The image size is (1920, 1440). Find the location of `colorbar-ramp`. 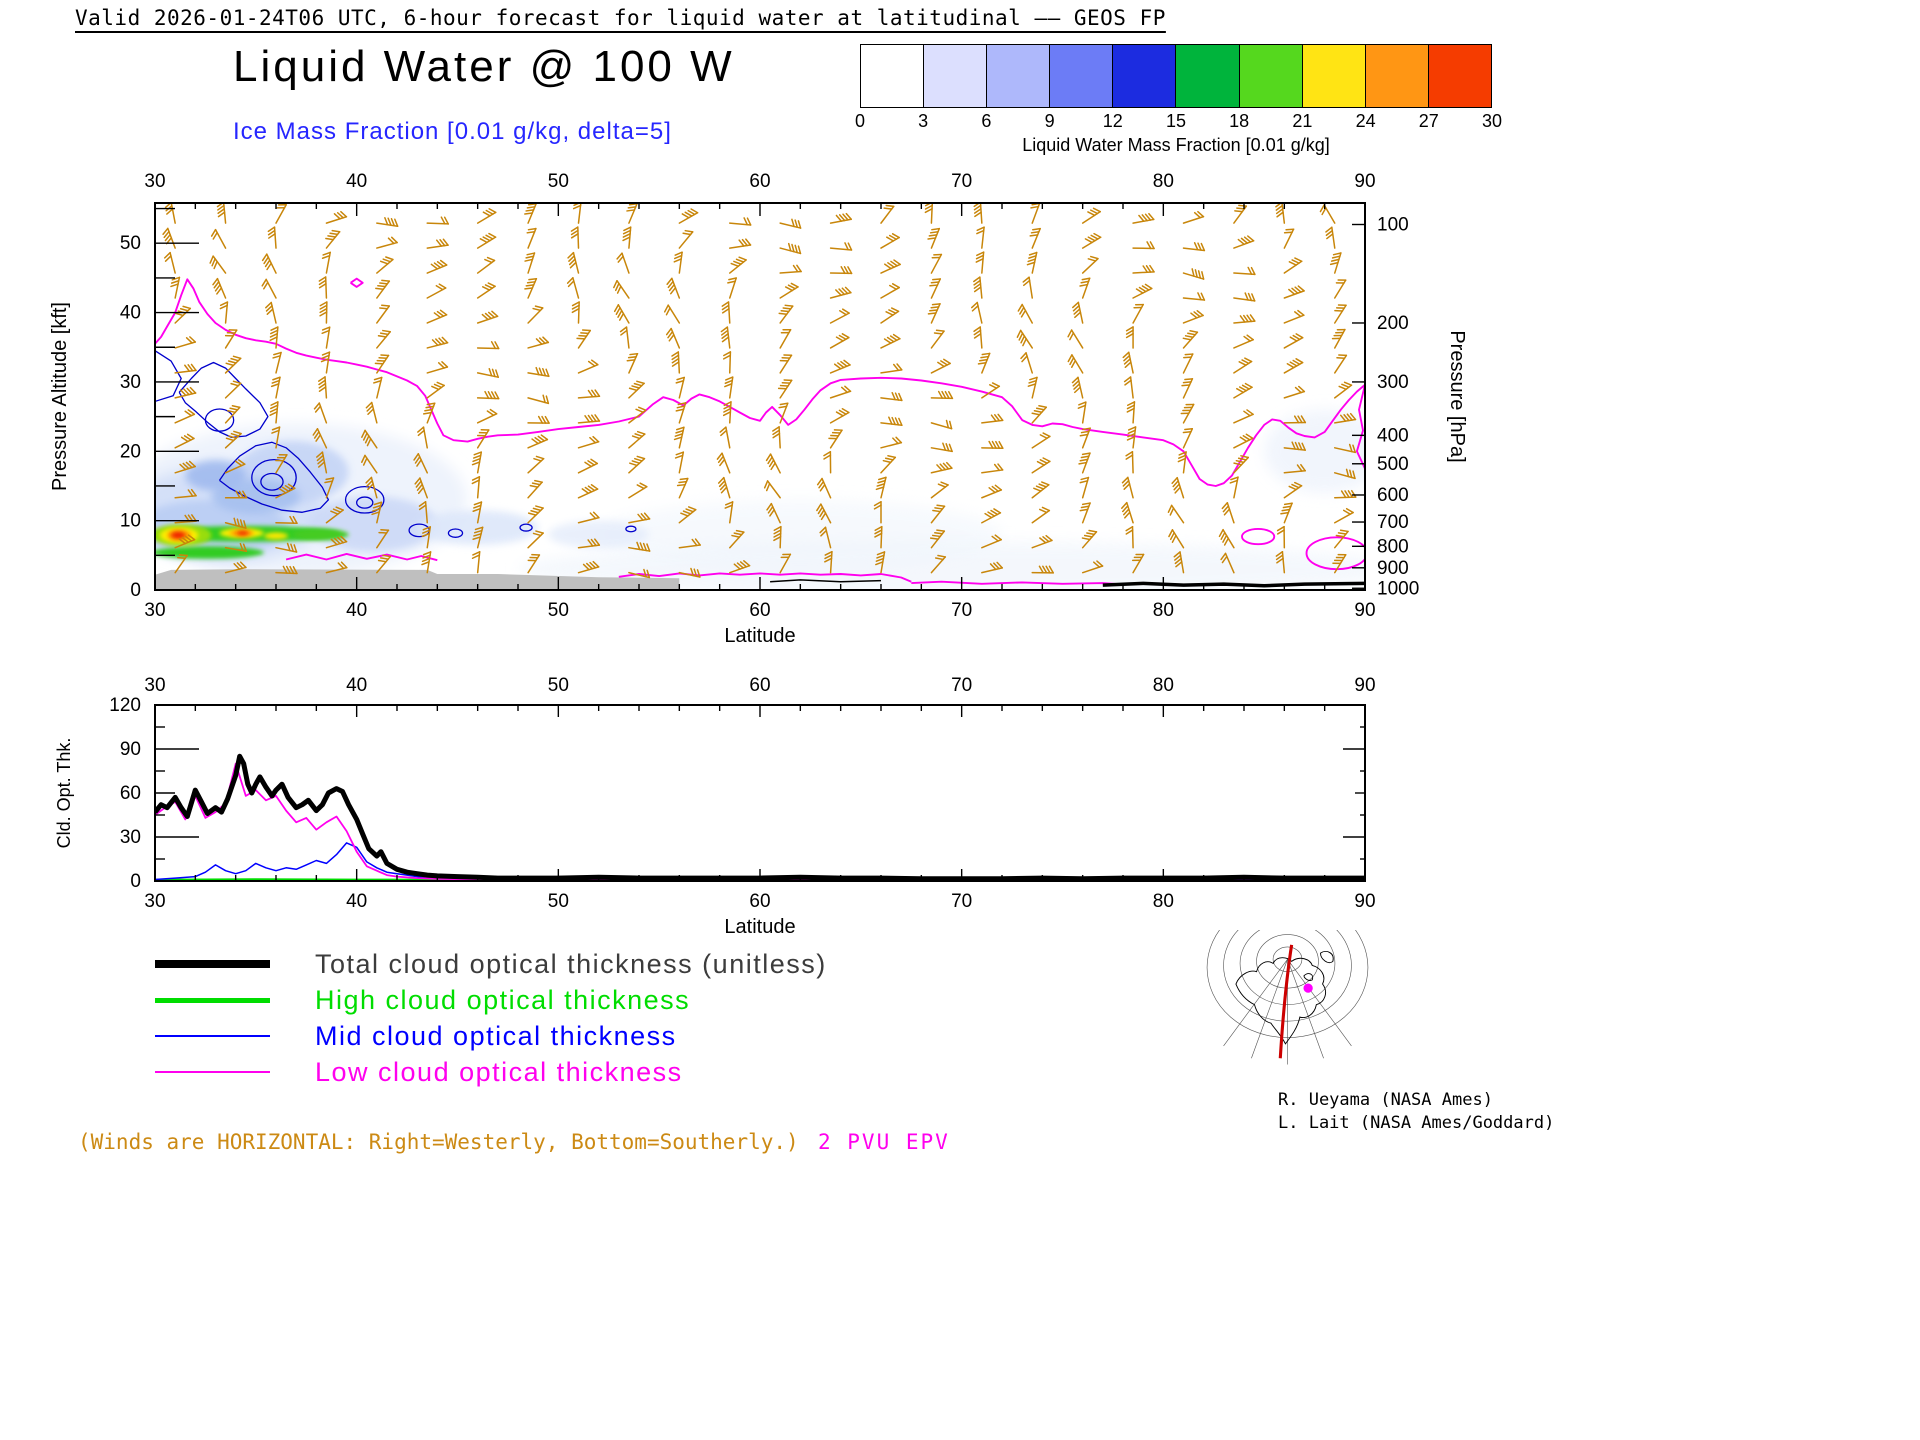

colorbar-ramp is located at coordinates (1176, 76).